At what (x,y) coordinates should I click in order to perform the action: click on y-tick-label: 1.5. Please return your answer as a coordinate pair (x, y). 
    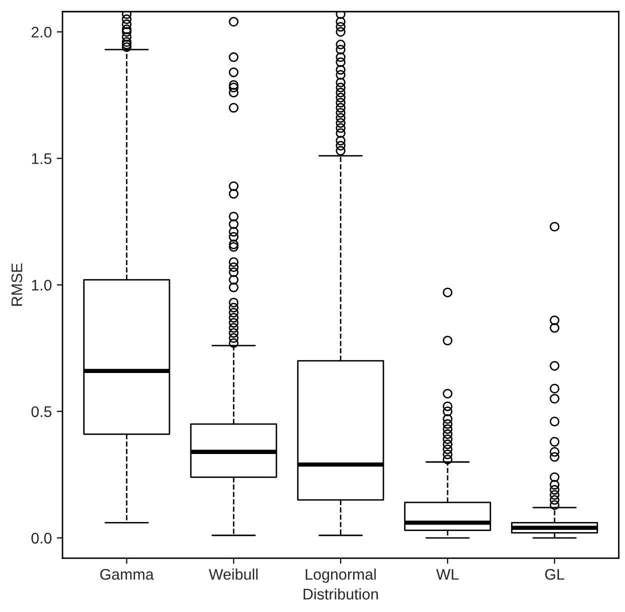
    Looking at the image, I should click on (42, 158).